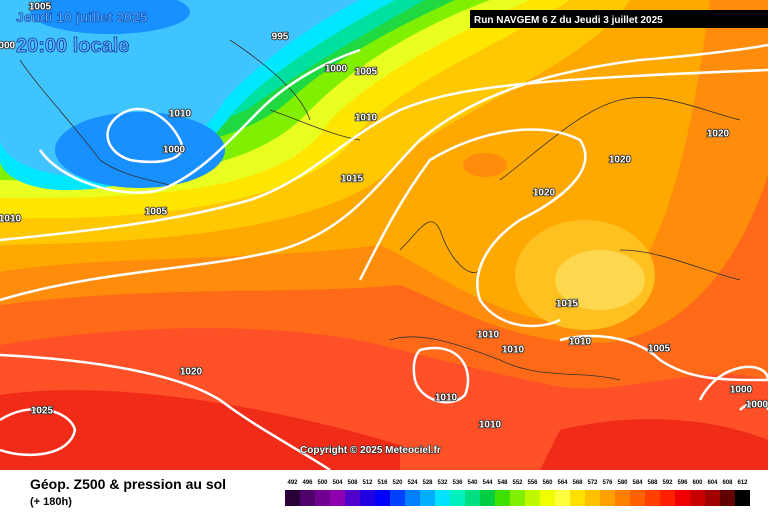 The width and height of the screenshot is (768, 512). I want to click on run-banner, so click(619, 19).